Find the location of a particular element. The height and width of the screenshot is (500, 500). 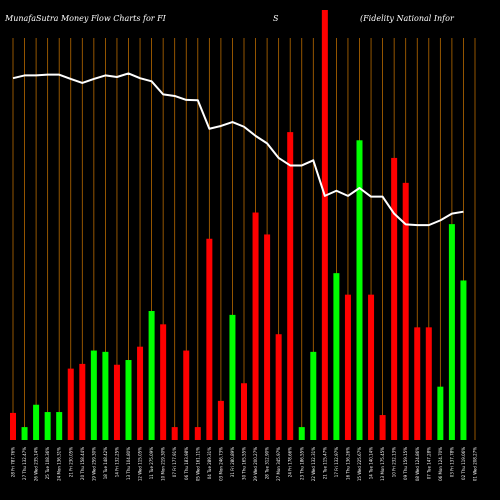

x-tick-label: 23 Thu 186.55% is located at coordinates (301, 463).